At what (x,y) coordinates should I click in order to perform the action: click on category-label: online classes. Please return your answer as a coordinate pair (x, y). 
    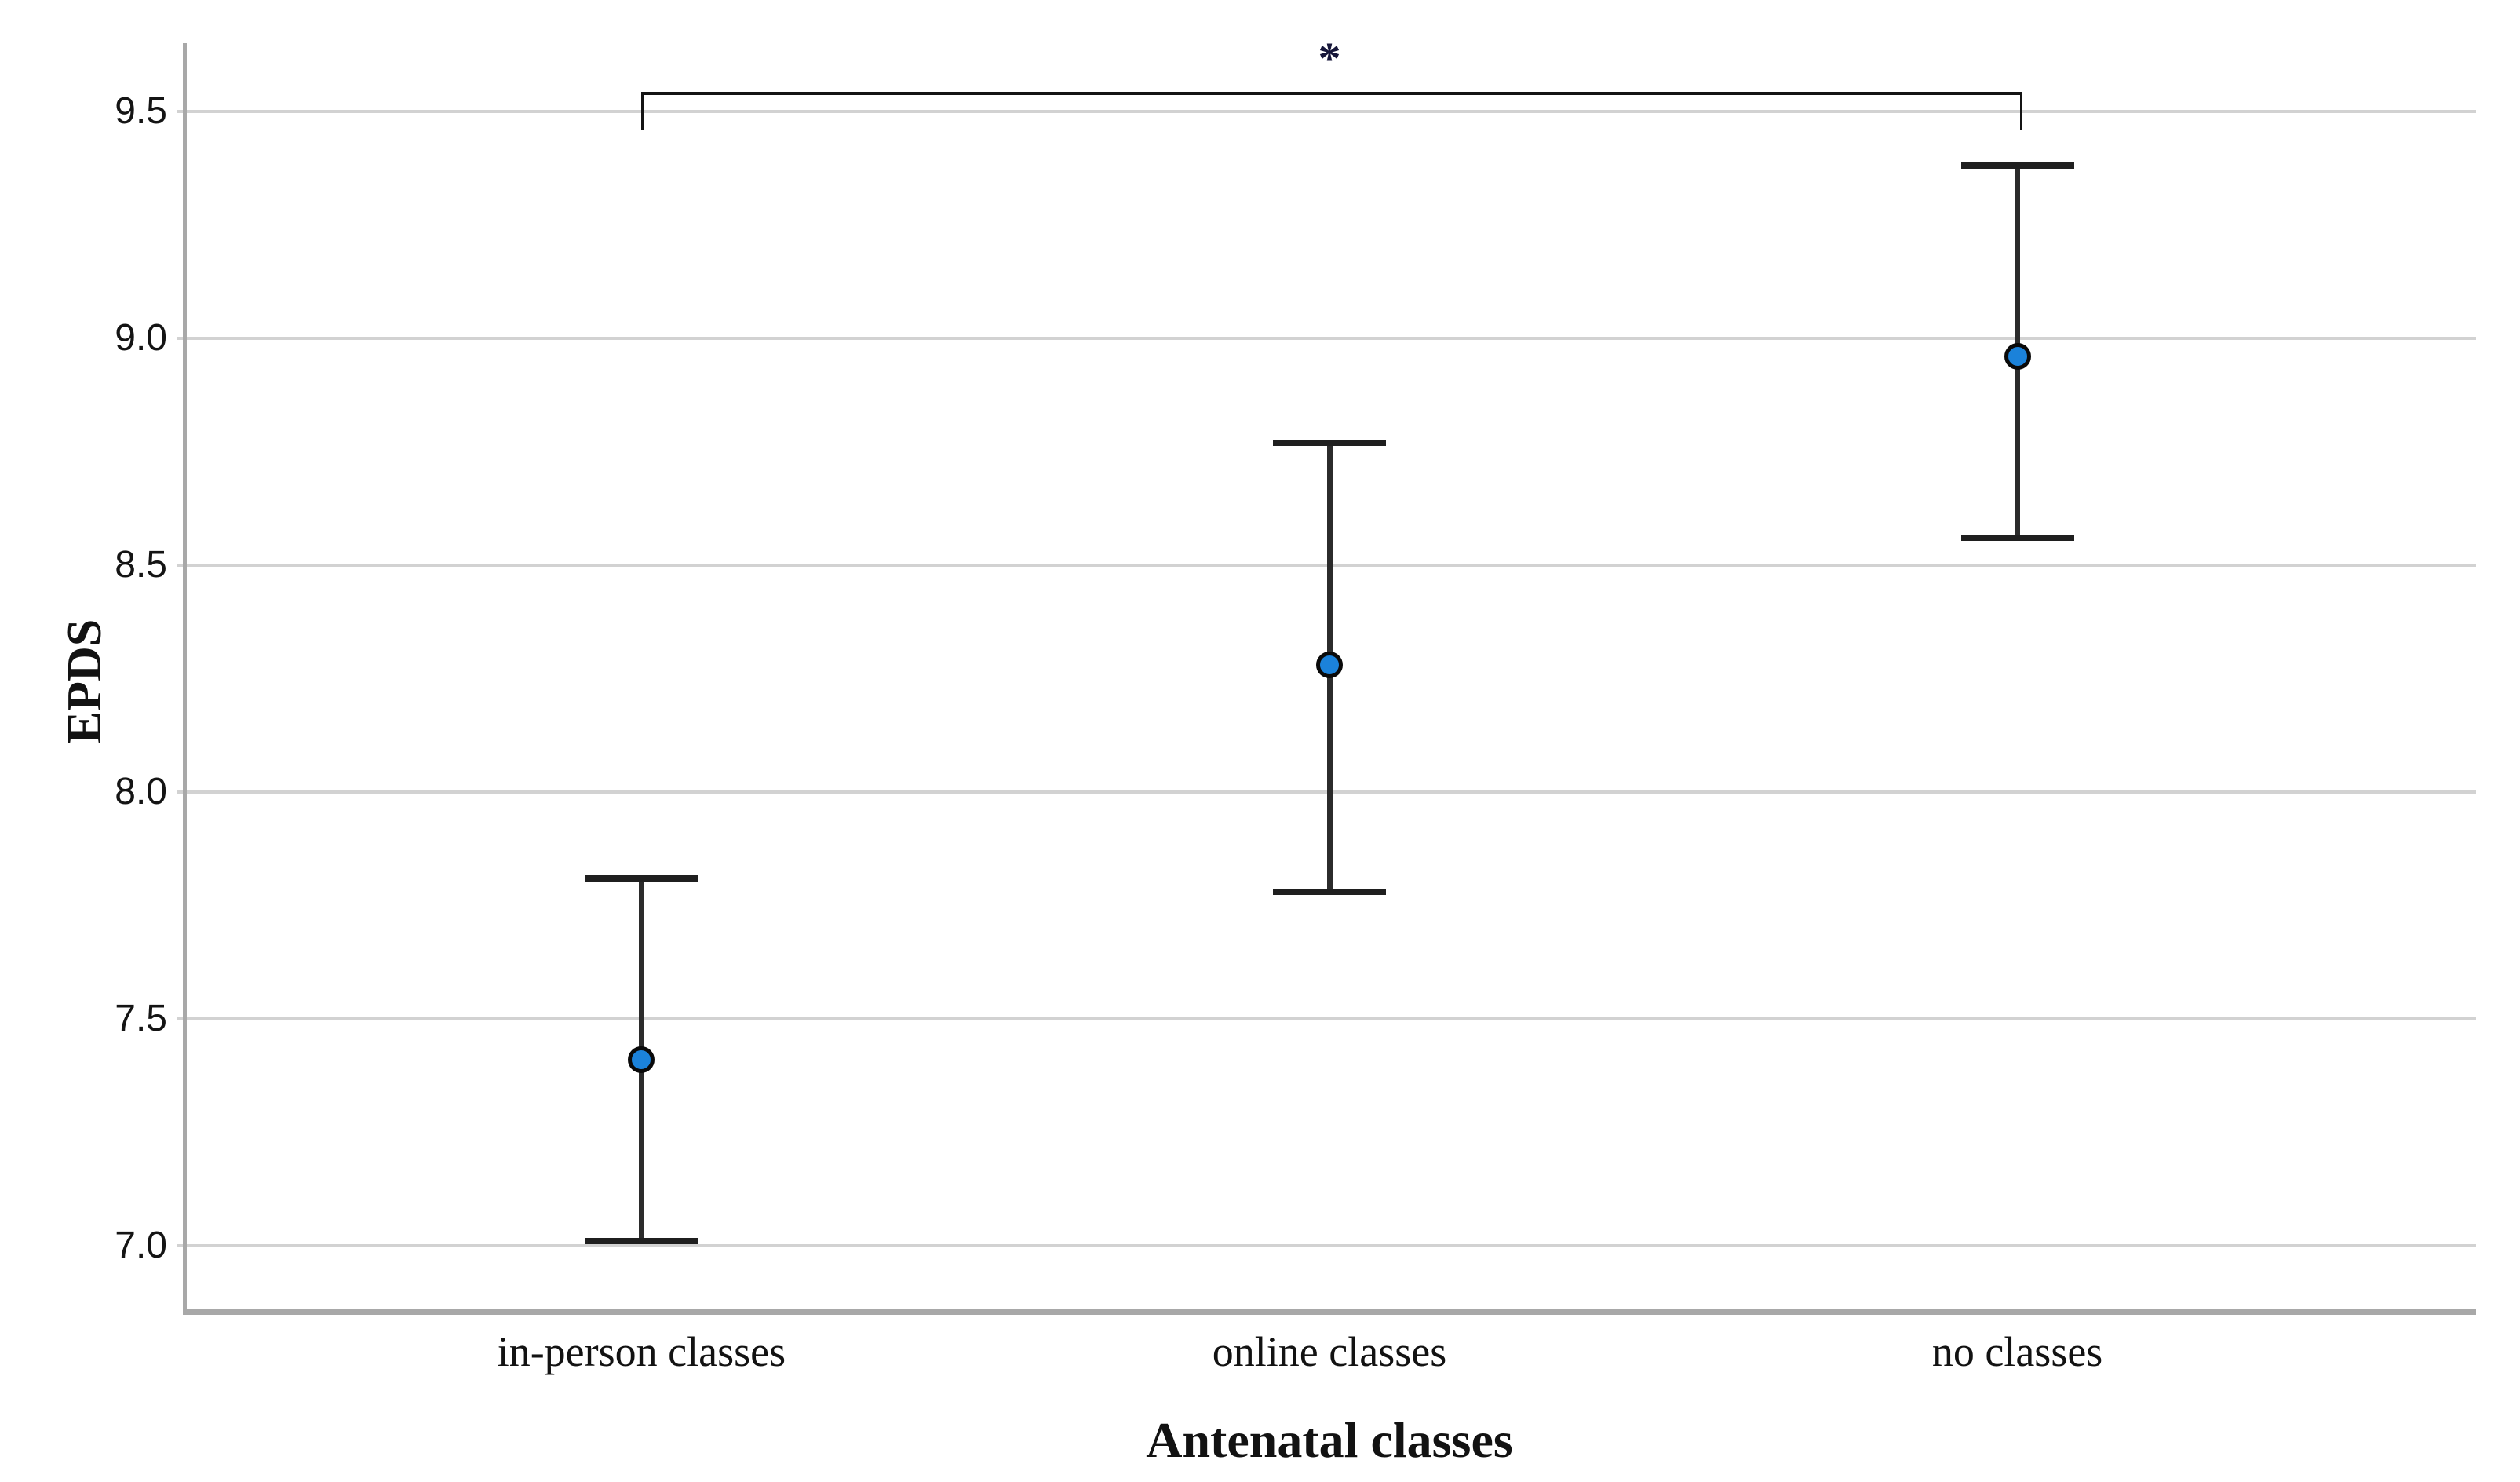
    Looking at the image, I should click on (1329, 1351).